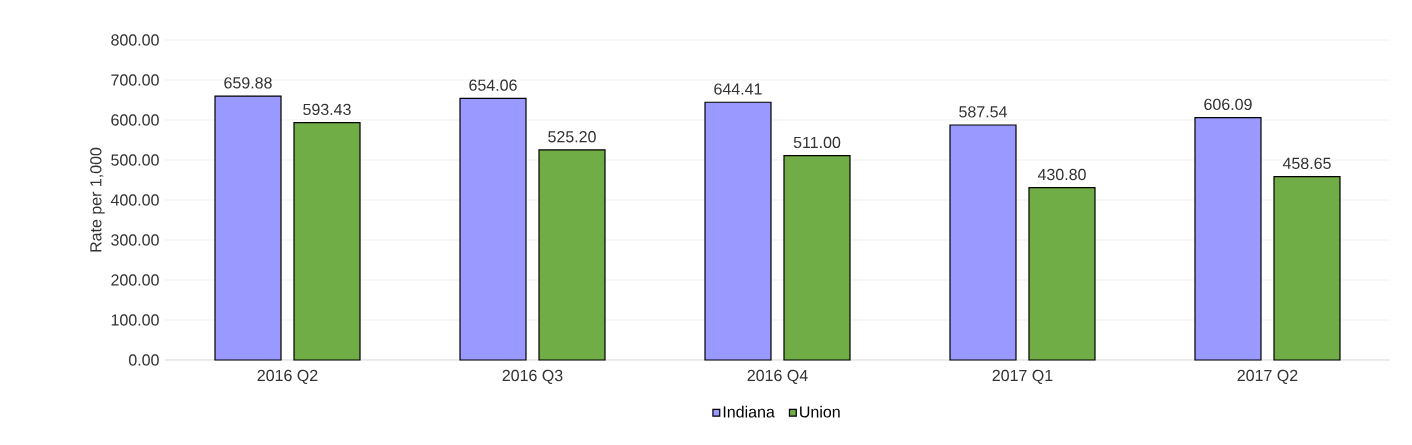 Image resolution: width=1412 pixels, height=445 pixels. I want to click on x-tick-label: 2017 Q1, so click(1022, 376).